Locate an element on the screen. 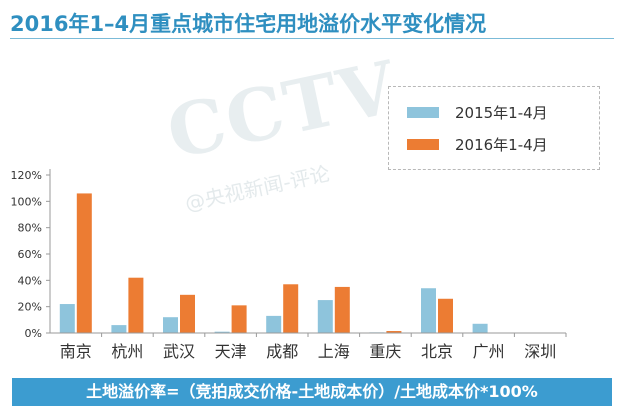 The image size is (624, 412). formula-banner: 土地溢价率=（竞拍成交价格-土地成本价）/土地成本价*100% is located at coordinates (312, 392).